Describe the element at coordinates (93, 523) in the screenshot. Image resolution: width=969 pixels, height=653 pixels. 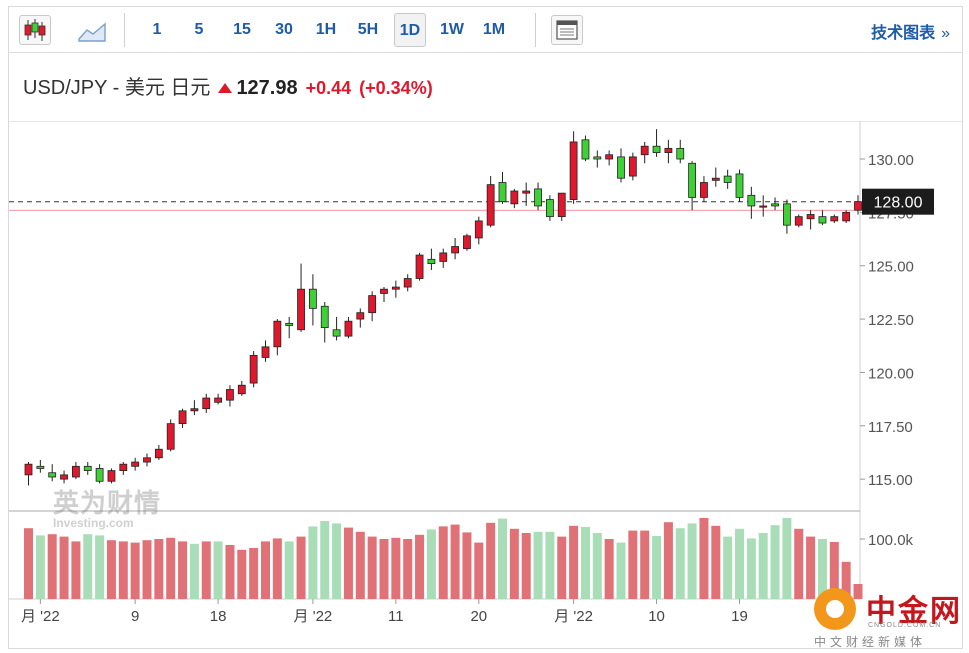
I see `watermark-en: Investing.com` at that location.